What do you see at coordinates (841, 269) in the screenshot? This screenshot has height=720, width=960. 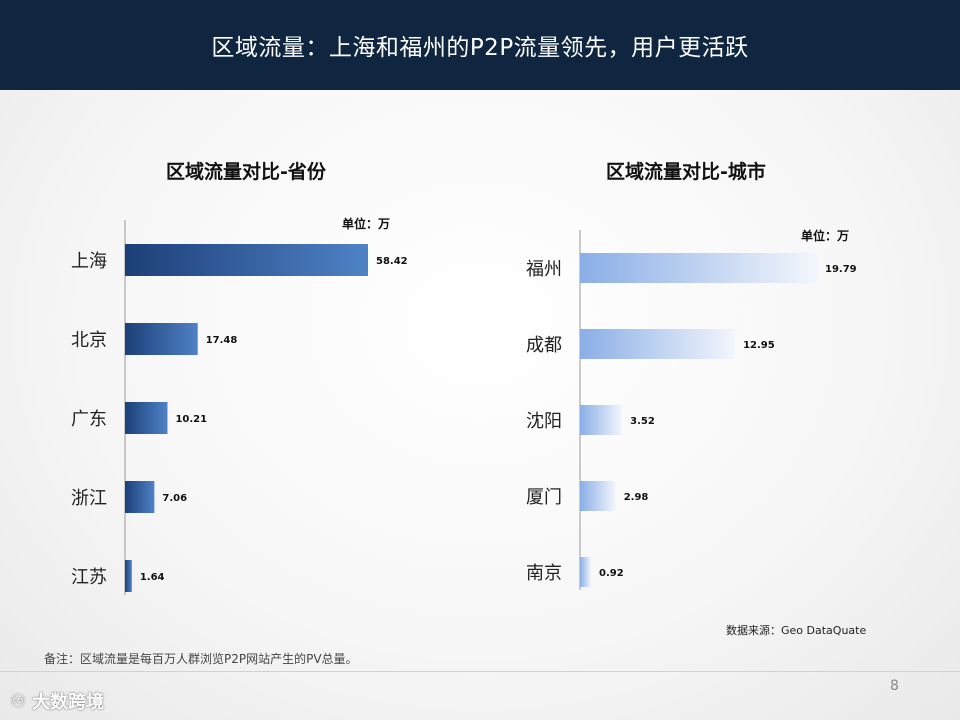 I see `value-label: 19.79` at bounding box center [841, 269].